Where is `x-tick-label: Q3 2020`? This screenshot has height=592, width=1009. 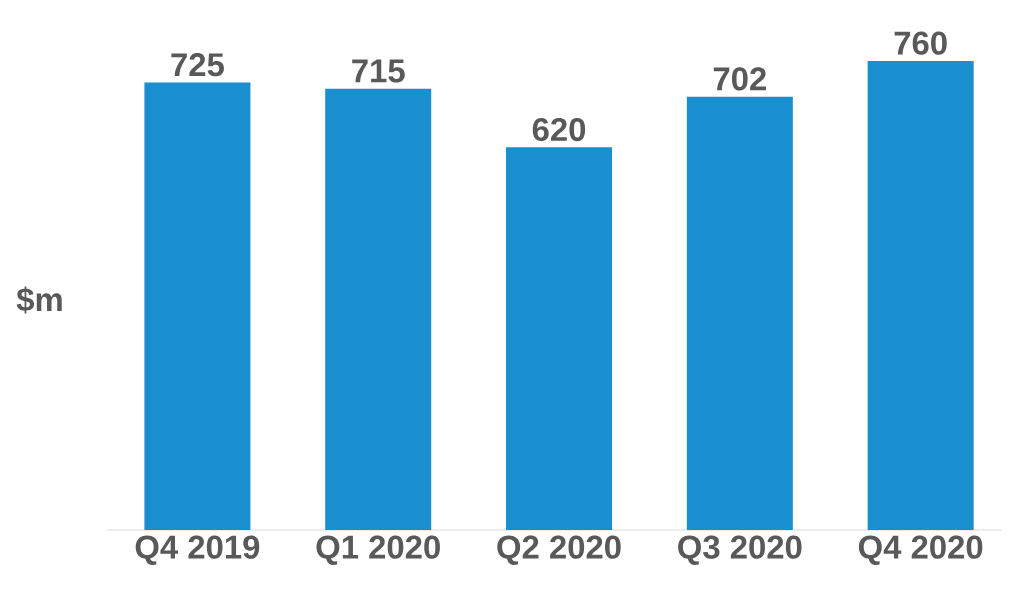
x-tick-label: Q3 2020 is located at coordinates (740, 550).